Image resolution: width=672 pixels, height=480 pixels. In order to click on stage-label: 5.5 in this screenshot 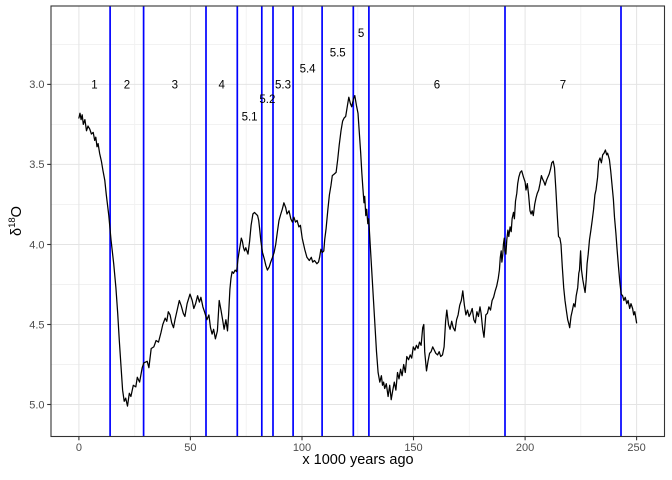, I will do `click(338, 53)`.